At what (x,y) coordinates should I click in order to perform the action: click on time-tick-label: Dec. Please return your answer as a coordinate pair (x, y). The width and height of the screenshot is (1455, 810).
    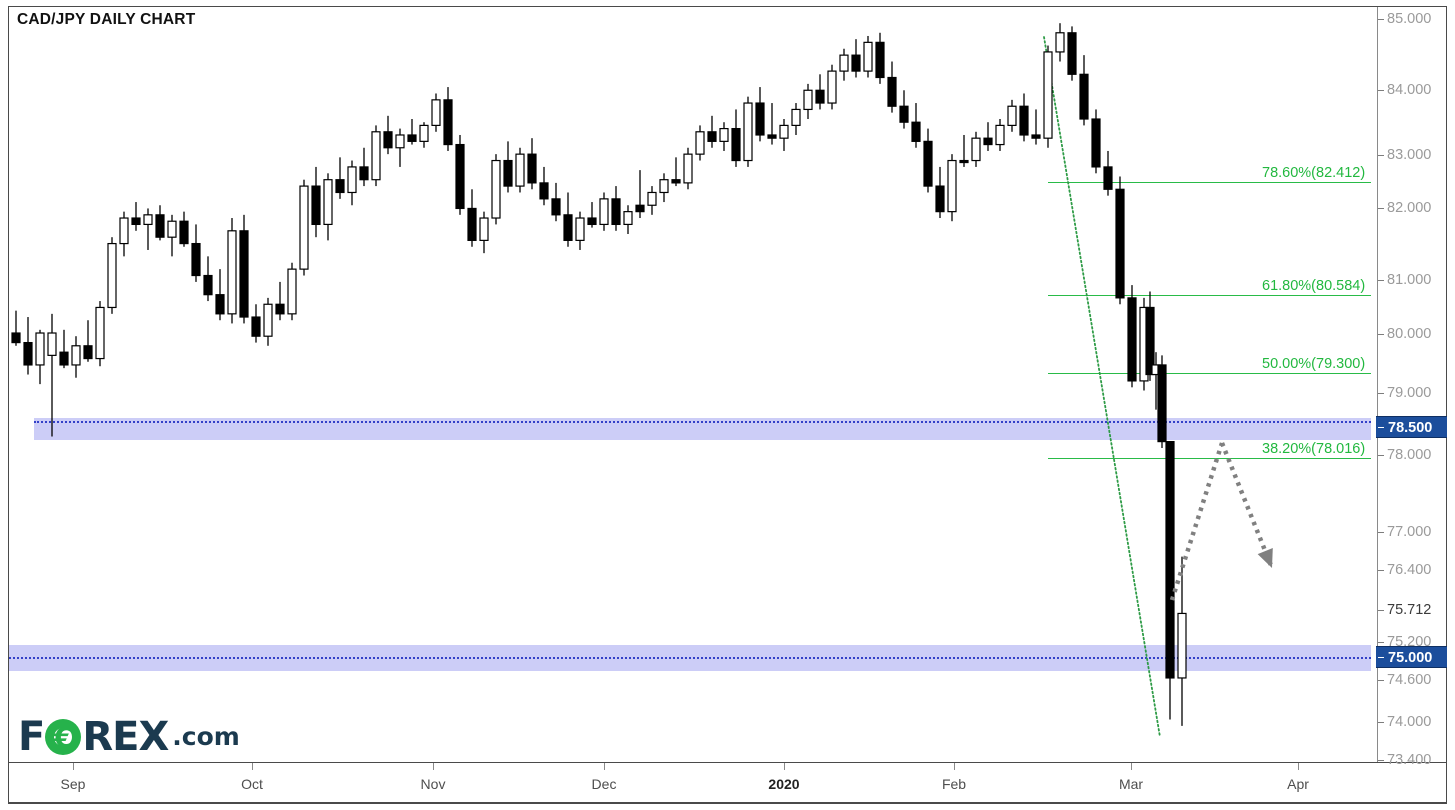
    Looking at the image, I should click on (604, 784).